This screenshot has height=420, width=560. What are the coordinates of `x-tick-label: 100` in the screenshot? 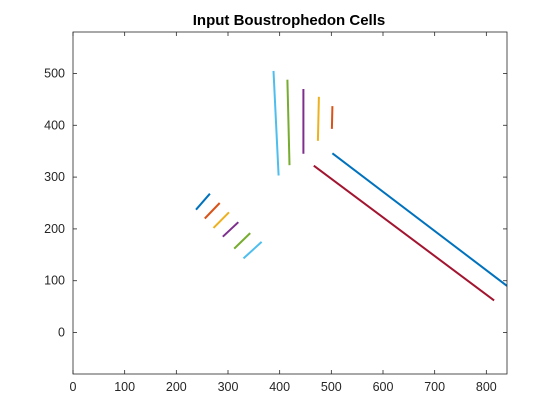 It's located at (124, 387).